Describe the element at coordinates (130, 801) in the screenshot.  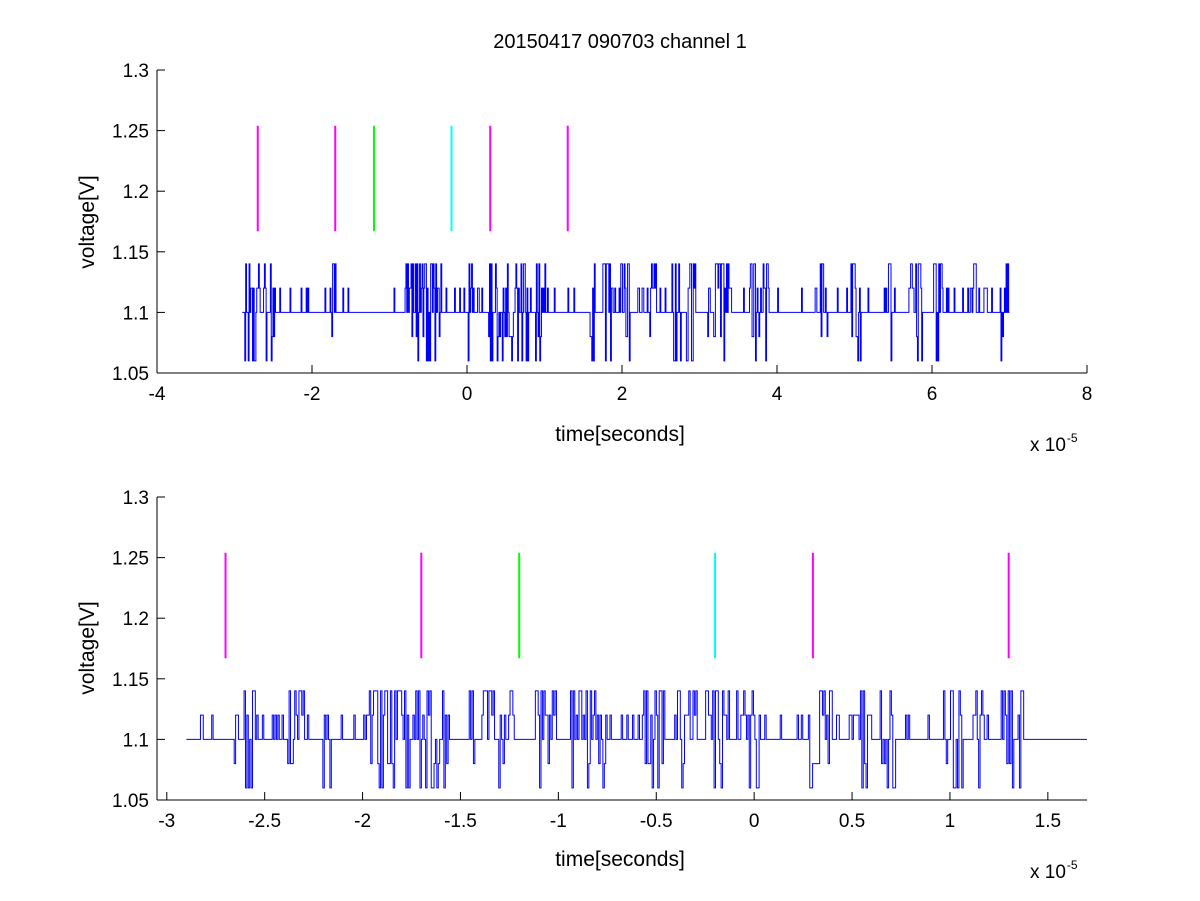
I see `y-tick-label-bottom-0: 1.05` at that location.